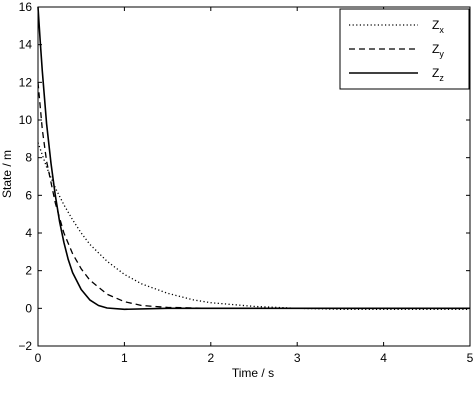 This screenshot has height=413, width=474. What do you see at coordinates (28, 195) in the screenshot?
I see `y-tick-label: 6` at bounding box center [28, 195].